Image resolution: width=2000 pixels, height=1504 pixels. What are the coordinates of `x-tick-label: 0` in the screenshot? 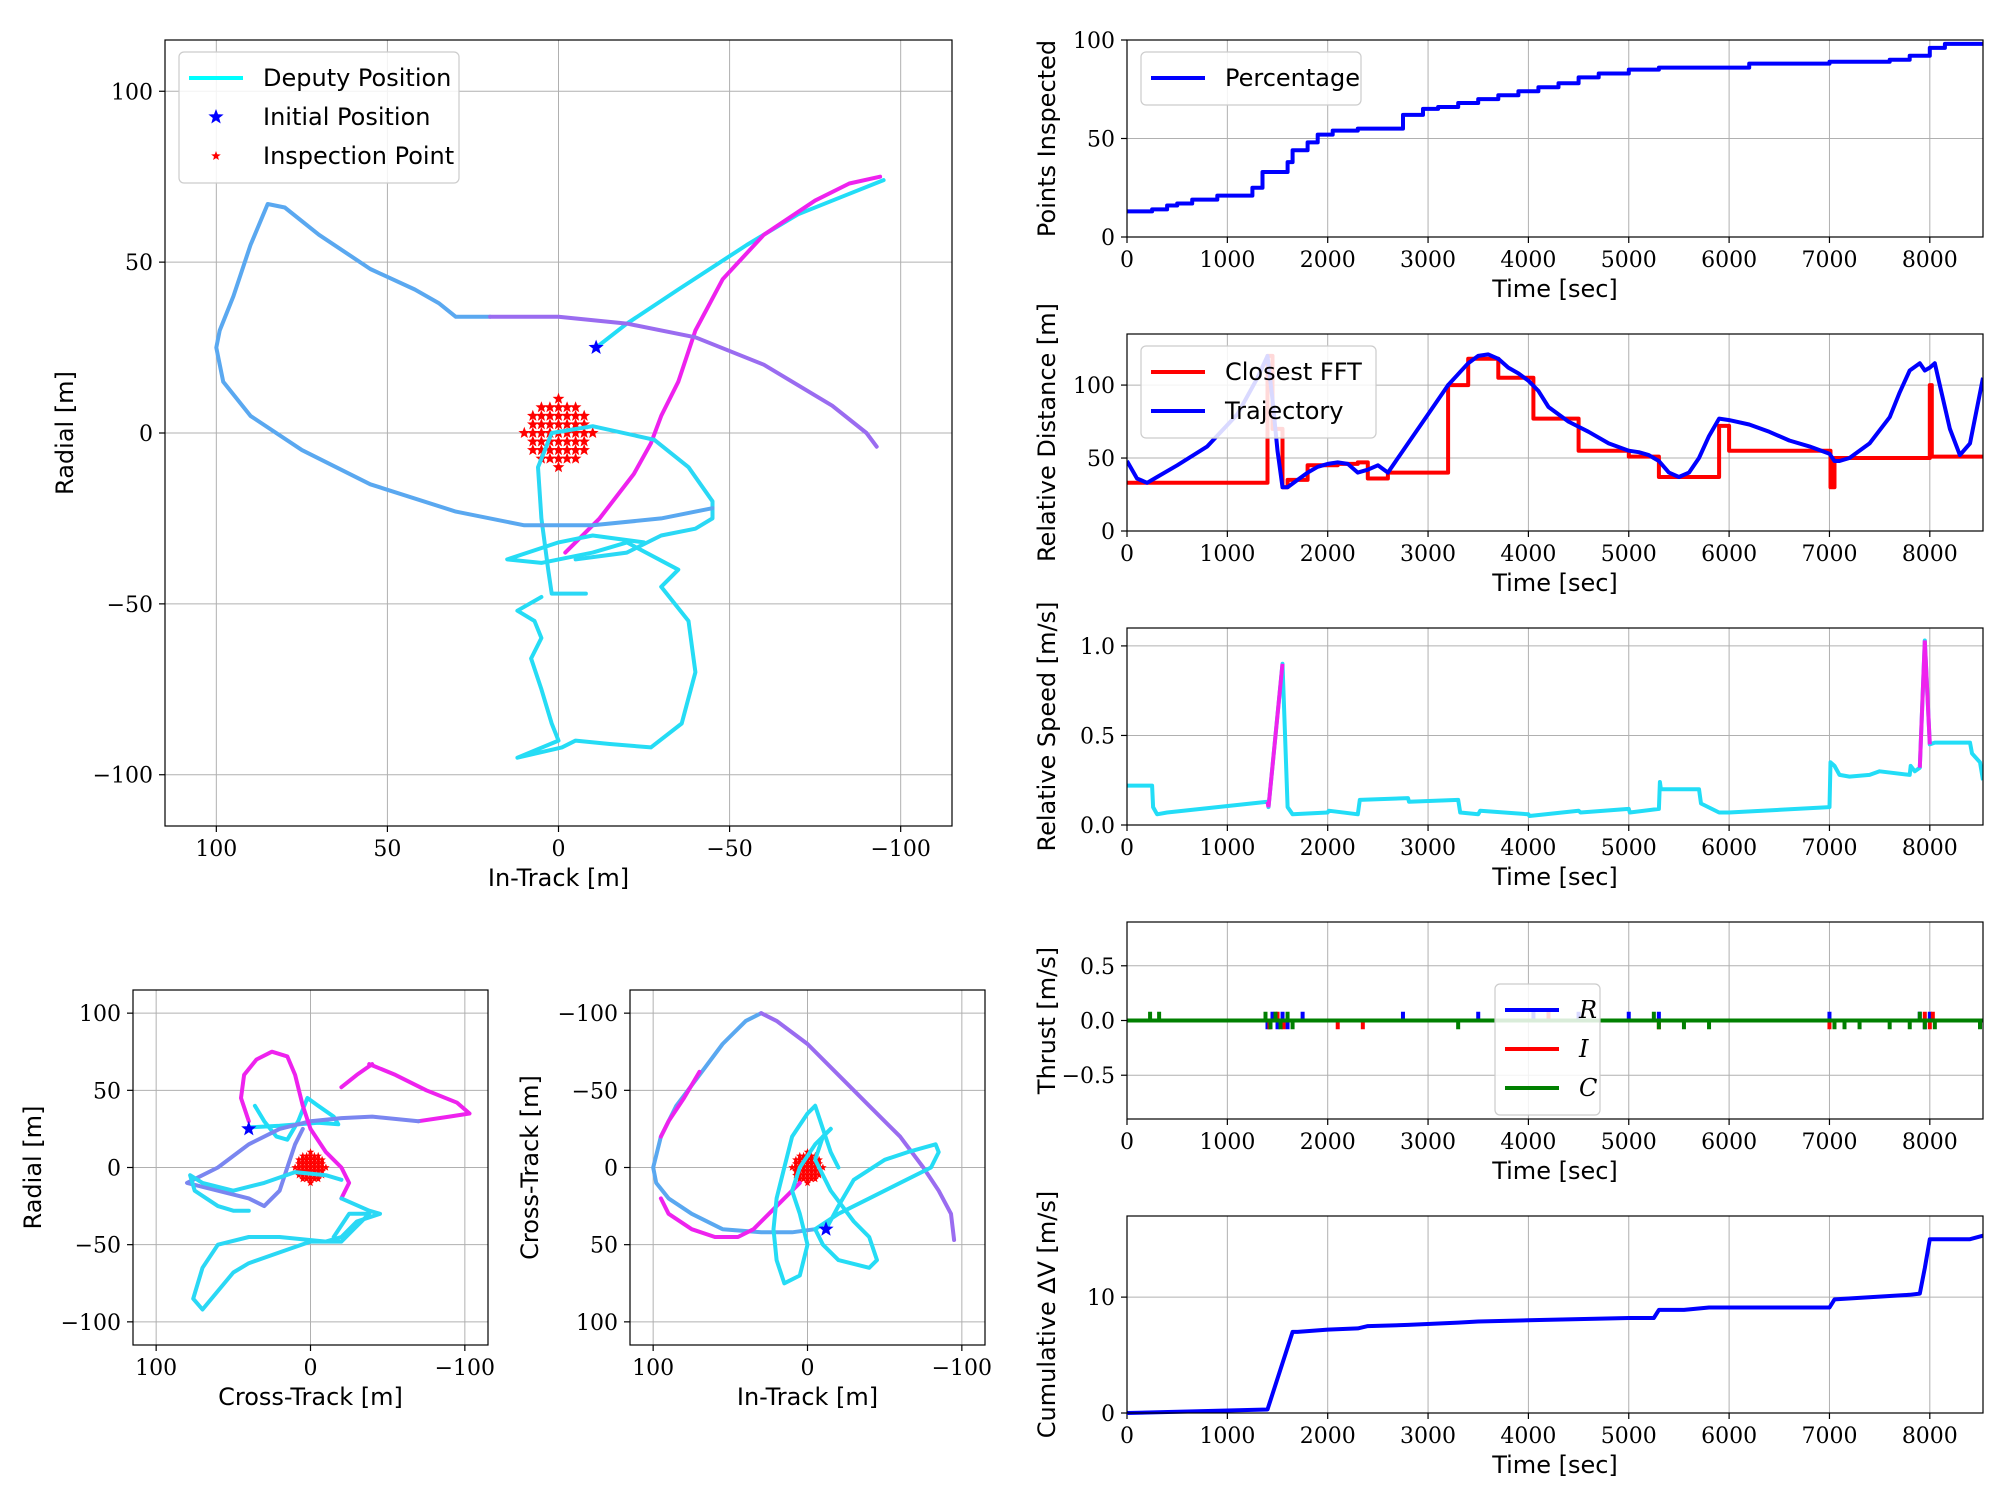 It's located at (1127, 848).